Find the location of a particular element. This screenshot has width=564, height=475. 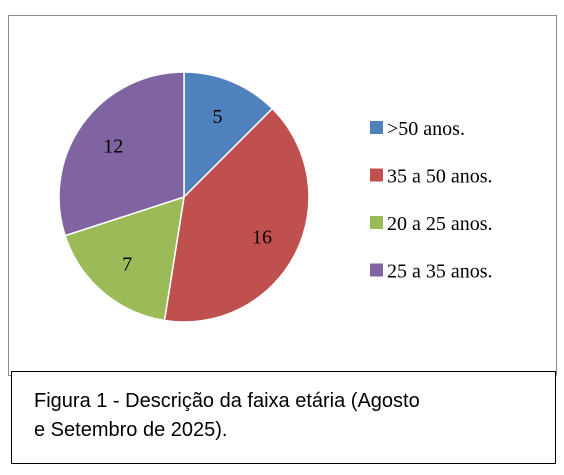

data-label: 12 is located at coordinates (113, 147).